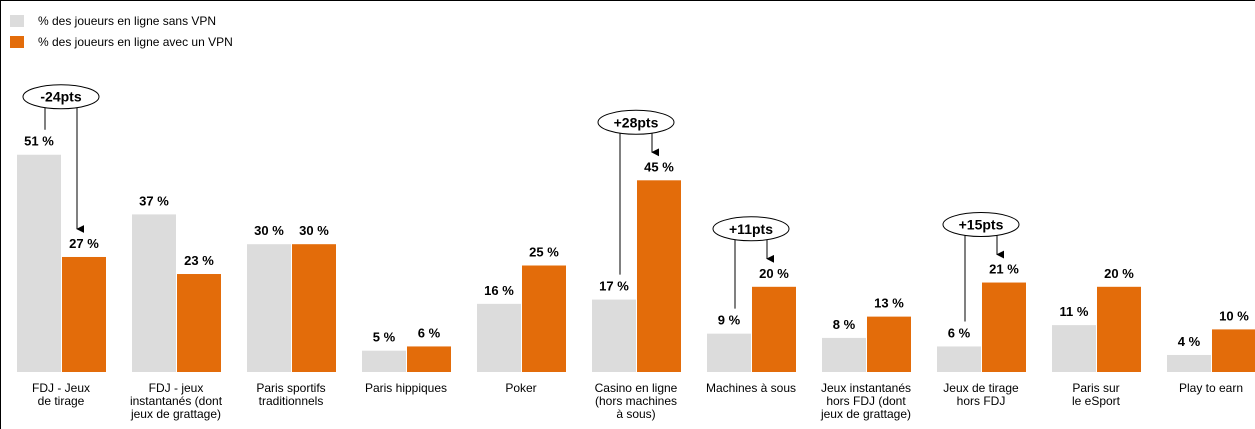 Image resolution: width=1255 pixels, height=429 pixels. I want to click on category-label: Paris sur le eSport, so click(1096, 394).